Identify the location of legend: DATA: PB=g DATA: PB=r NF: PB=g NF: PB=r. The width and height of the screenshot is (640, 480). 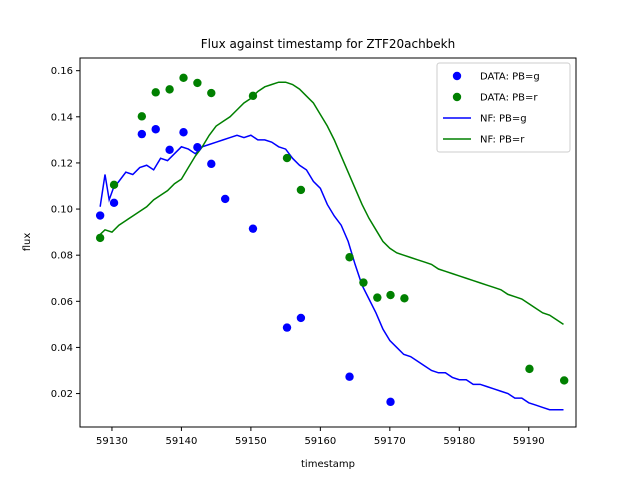
(503, 107).